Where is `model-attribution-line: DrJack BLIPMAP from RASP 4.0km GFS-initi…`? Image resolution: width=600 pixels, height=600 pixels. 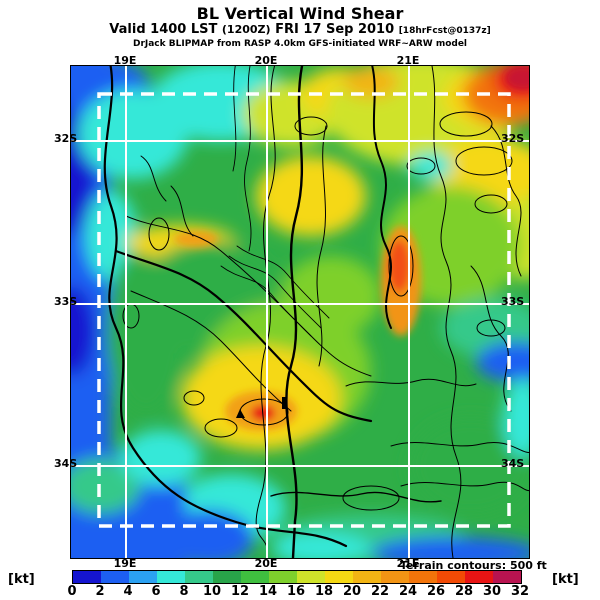 model-attribution-line: DrJack BLIPMAP from RASP 4.0km GFS-initi… is located at coordinates (300, 44).